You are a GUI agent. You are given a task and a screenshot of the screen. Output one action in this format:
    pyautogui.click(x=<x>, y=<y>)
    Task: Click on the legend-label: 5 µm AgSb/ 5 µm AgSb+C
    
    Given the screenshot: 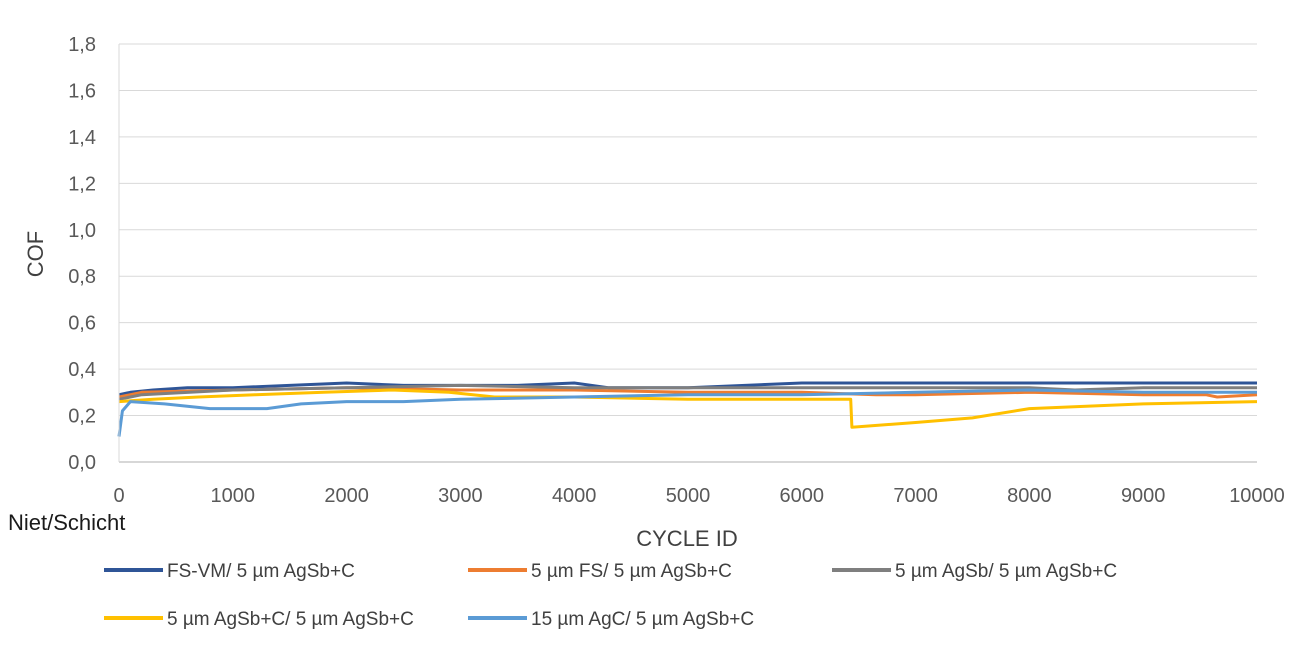 What is the action you would take?
    pyautogui.click(x=1006, y=571)
    